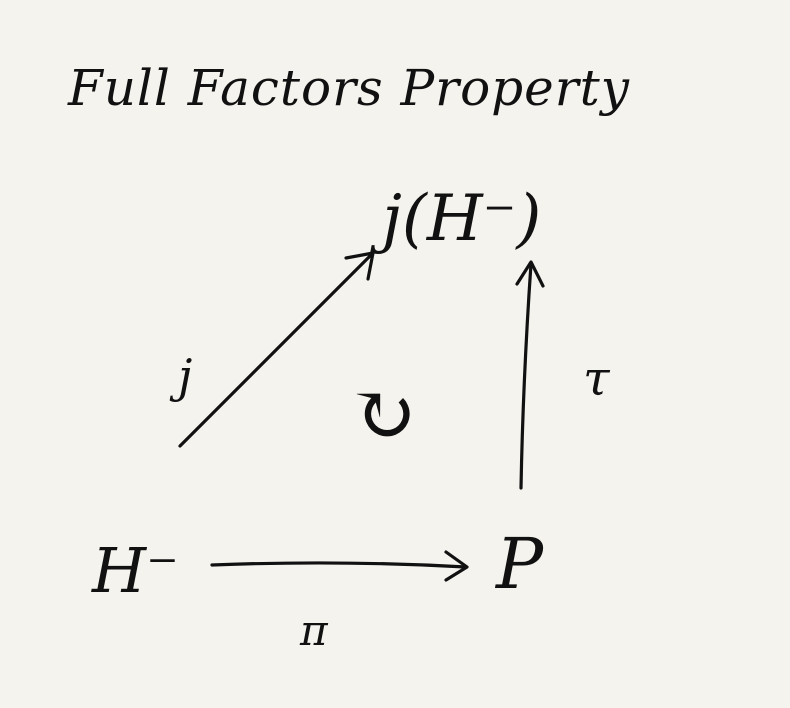 The width and height of the screenshot is (790, 708). What do you see at coordinates (456, 566) in the screenshot?
I see `arrow-horizontal-head` at bounding box center [456, 566].